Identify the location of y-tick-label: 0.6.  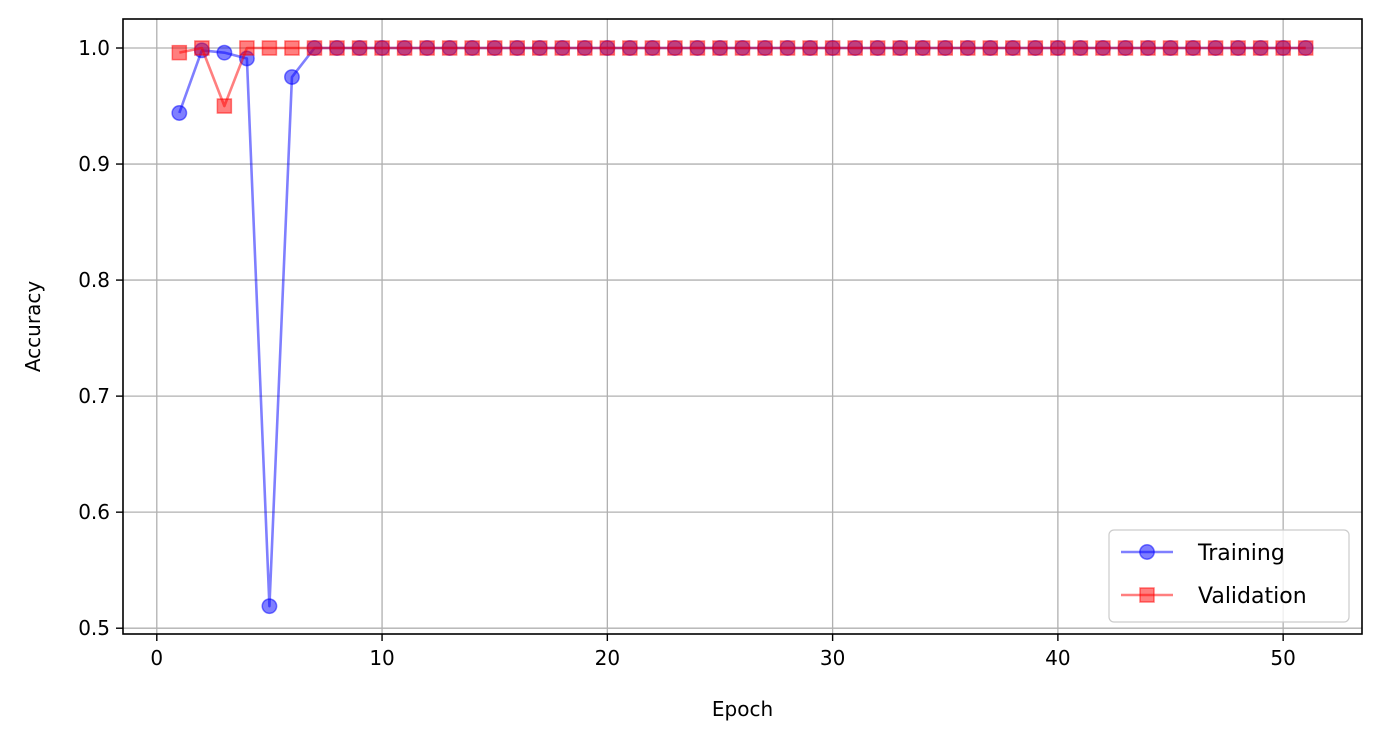
(94, 512).